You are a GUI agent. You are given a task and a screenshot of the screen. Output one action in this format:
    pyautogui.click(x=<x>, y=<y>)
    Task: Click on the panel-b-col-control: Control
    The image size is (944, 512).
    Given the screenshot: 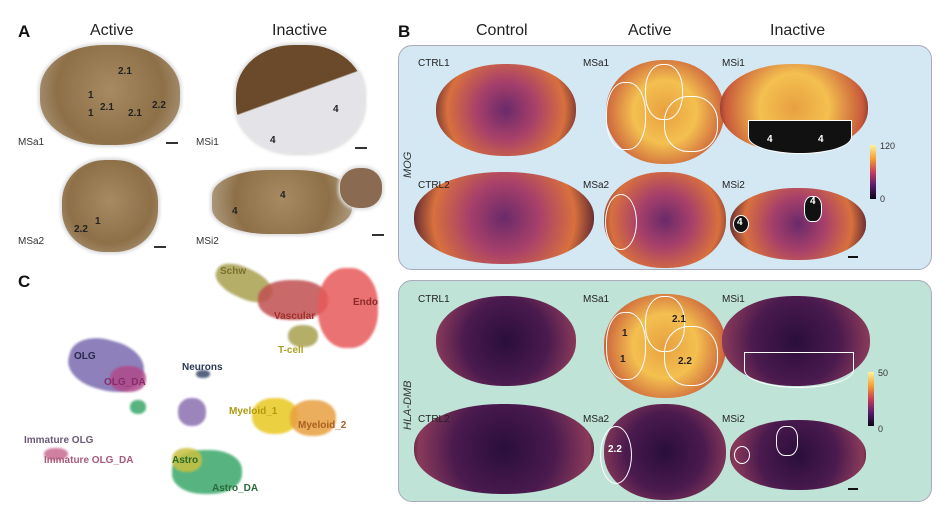 What is the action you would take?
    pyautogui.click(x=502, y=30)
    